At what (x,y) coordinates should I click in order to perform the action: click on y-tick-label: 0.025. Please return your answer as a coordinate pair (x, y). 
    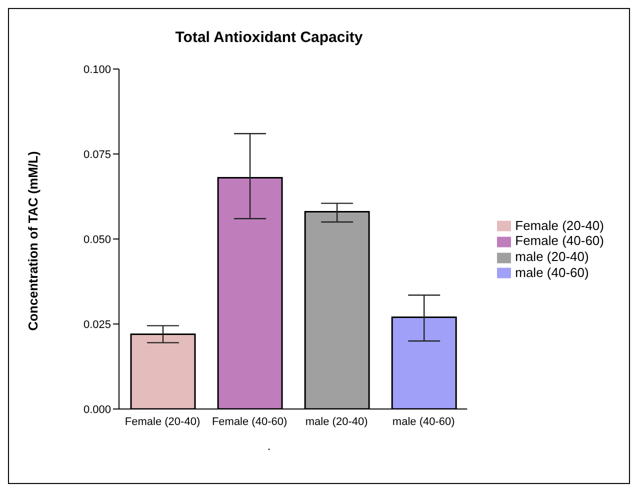
    Looking at the image, I should click on (97, 324).